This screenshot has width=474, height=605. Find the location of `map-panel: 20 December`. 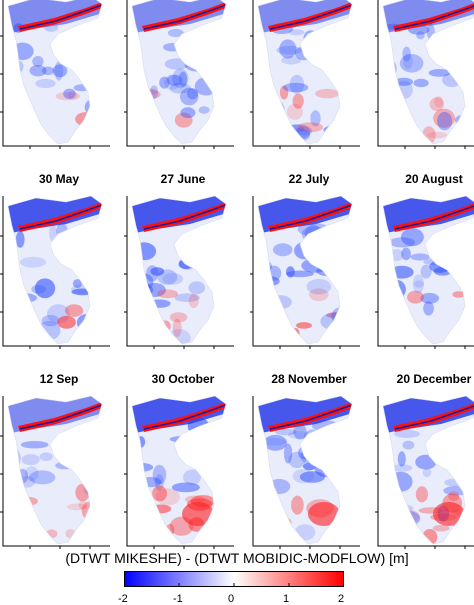

map-panel: 20 December is located at coordinates (424, 460).